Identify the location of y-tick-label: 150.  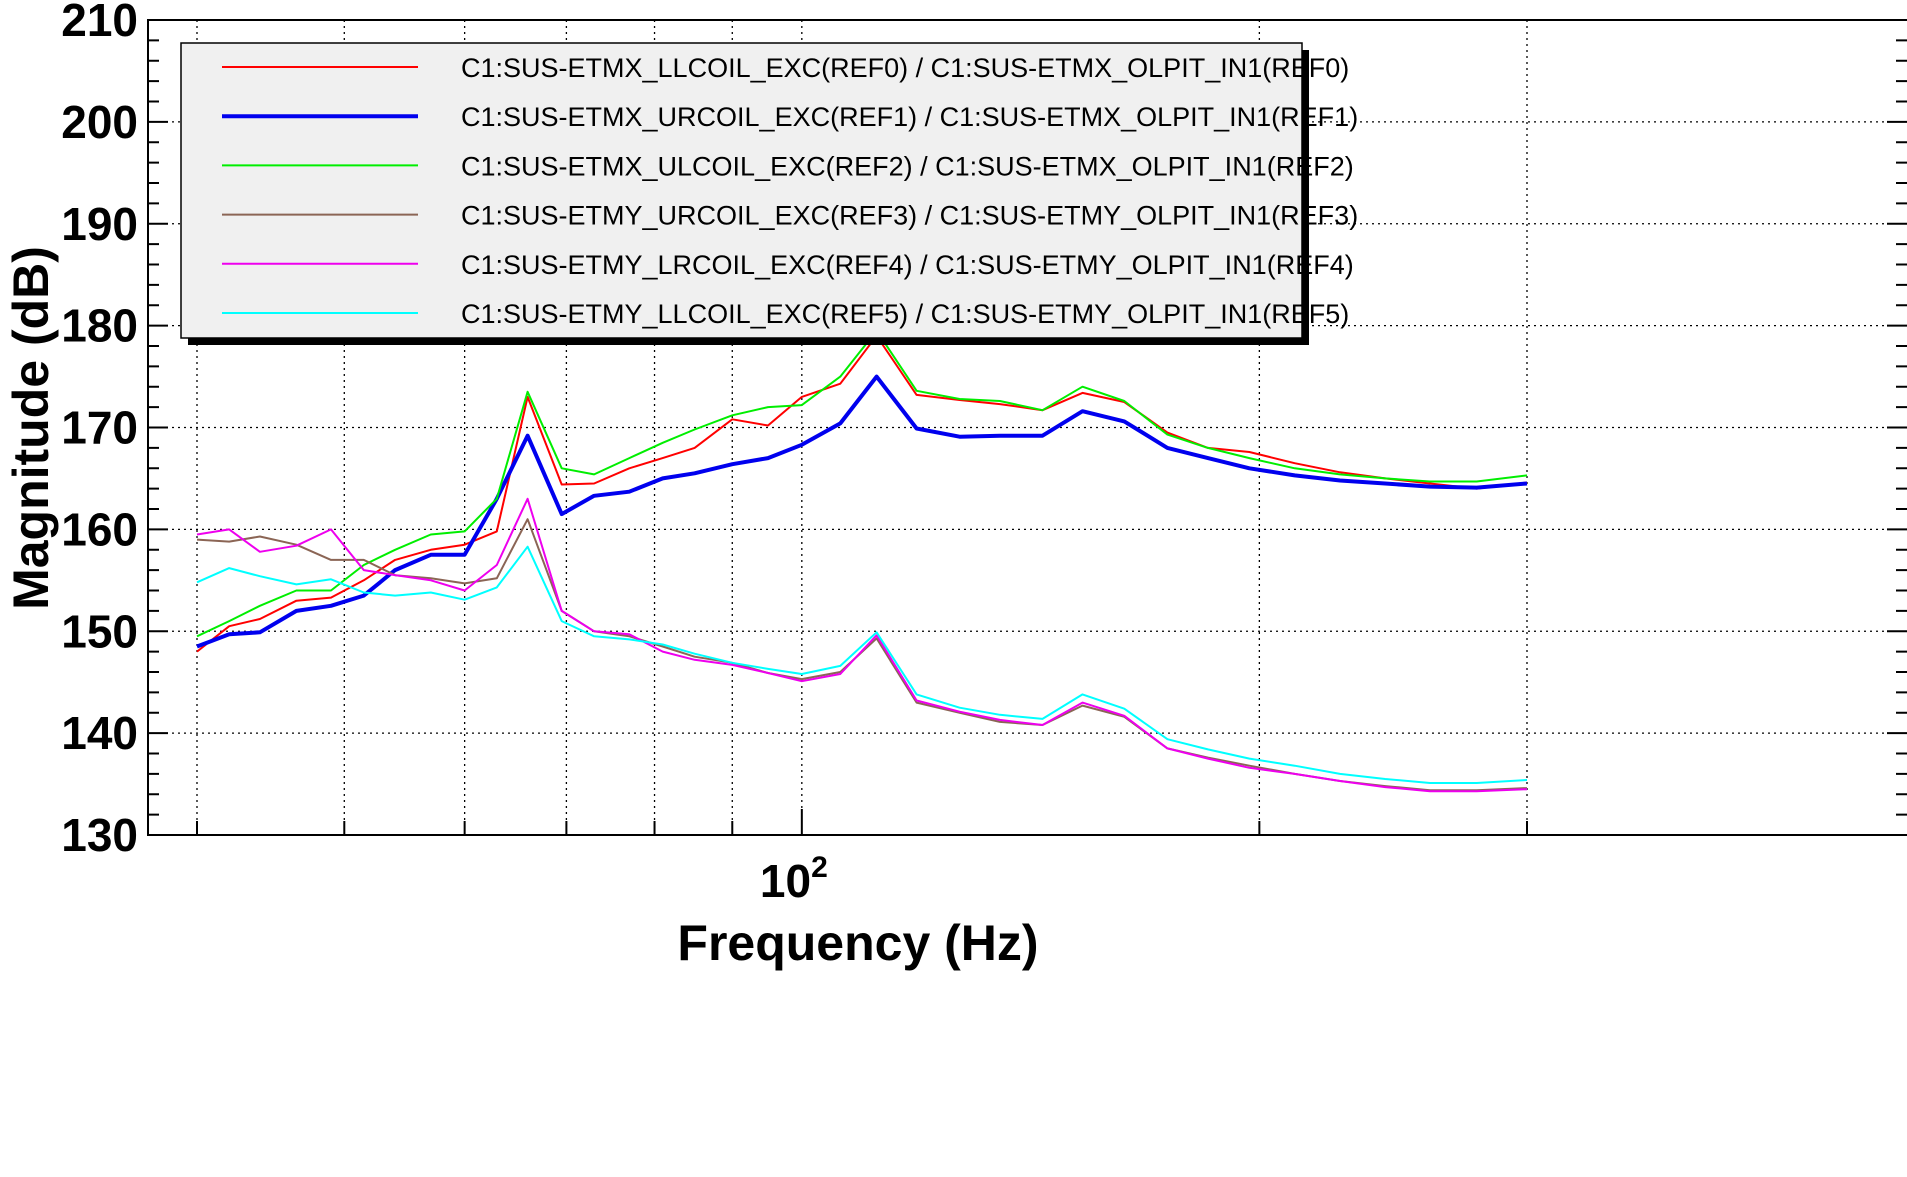
(99, 631).